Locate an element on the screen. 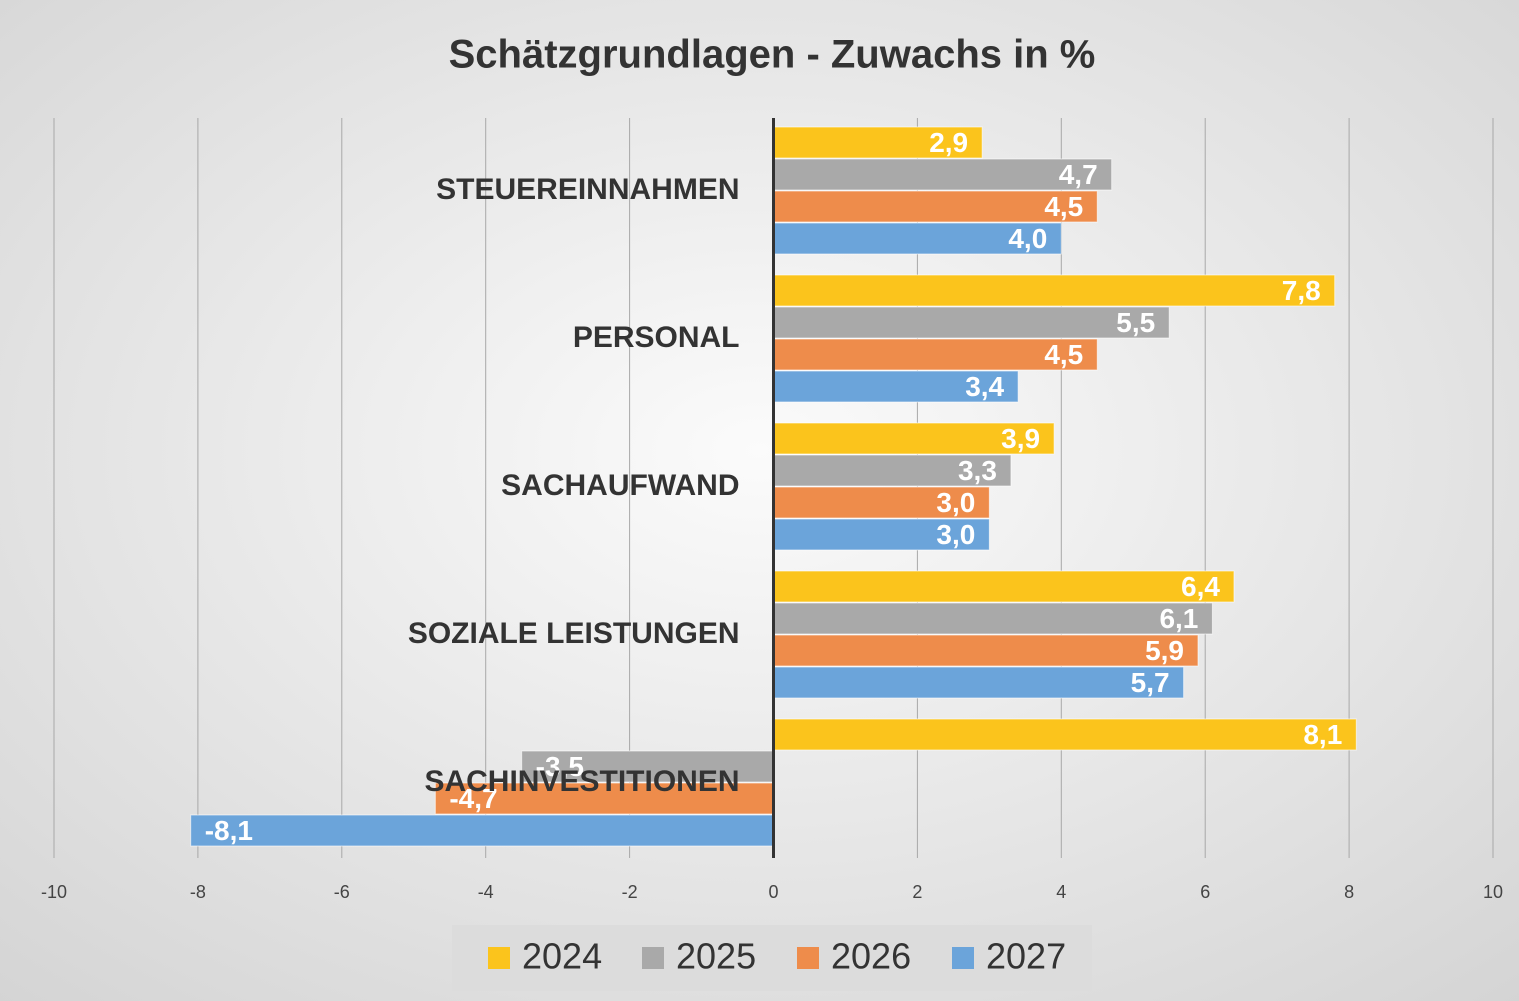 This screenshot has height=1001, width=1519. value-label: 5,9 is located at coordinates (1164, 650).